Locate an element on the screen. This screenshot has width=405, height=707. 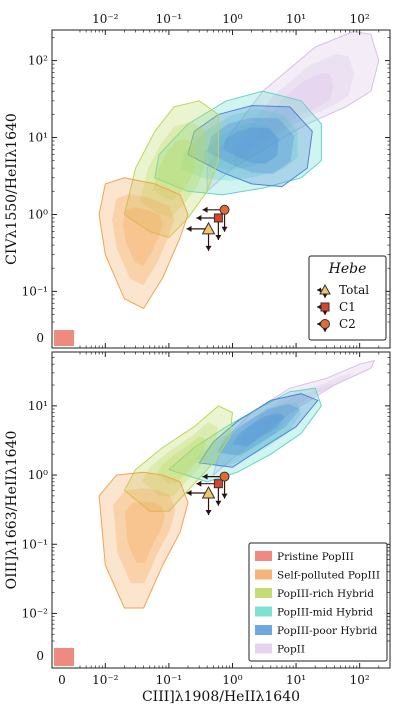
region-self-polluted-popiii is located at coordinates (143, 540).